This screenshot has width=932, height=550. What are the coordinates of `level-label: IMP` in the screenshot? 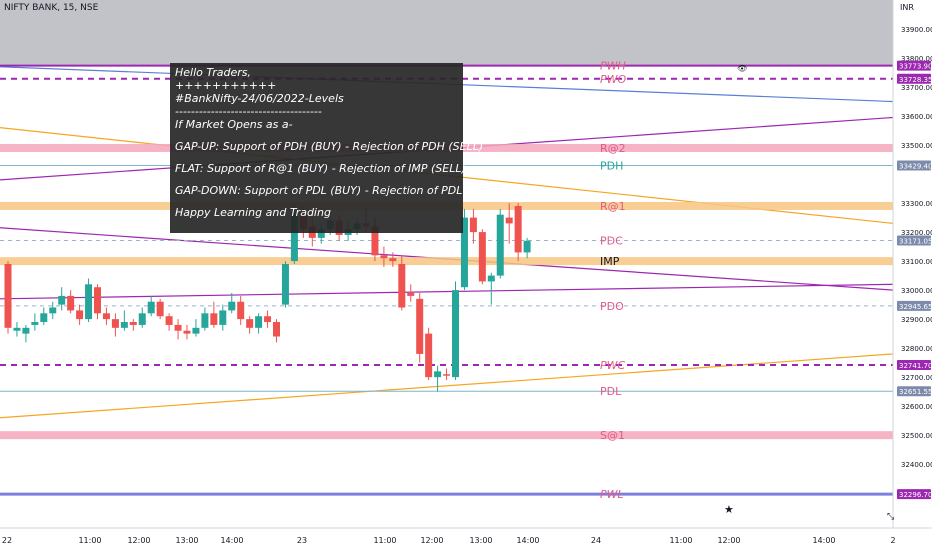 It's located at (610, 261).